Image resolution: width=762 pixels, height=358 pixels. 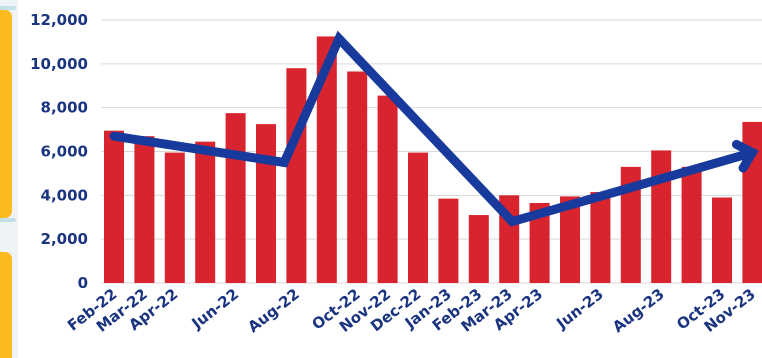 I want to click on y-axis-ticks: 0 2,000 4,000 6,000 8,000 10,000 12,000, so click(x=59, y=151).